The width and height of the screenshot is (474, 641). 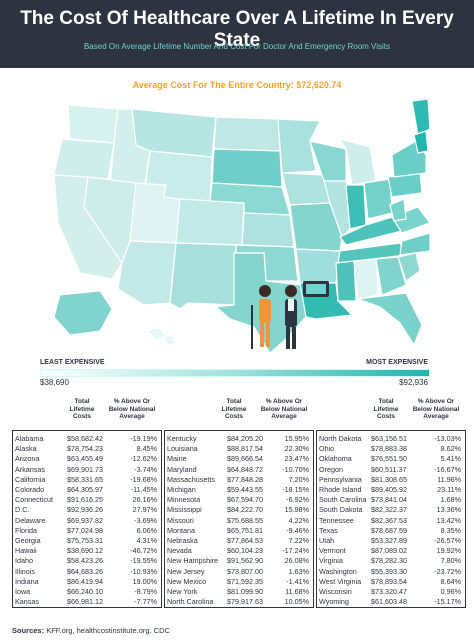 I want to click on lifetime-cost: $64,305.97, so click(x=85, y=489).